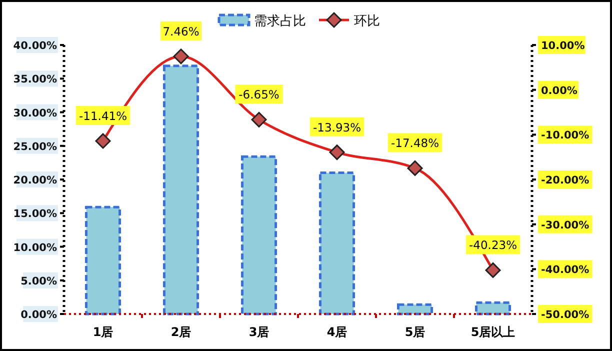  Describe the element at coordinates (565, 270) in the screenshot. I see `y2-tick-label: -40.00%` at that location.